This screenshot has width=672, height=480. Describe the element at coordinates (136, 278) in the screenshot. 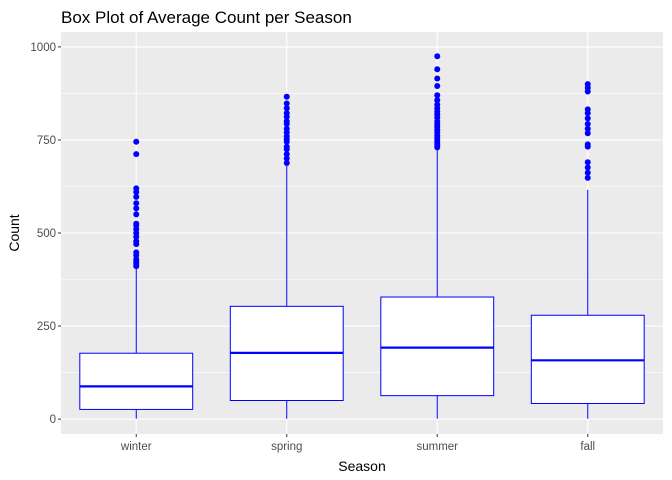

I see `box-winter` at that location.